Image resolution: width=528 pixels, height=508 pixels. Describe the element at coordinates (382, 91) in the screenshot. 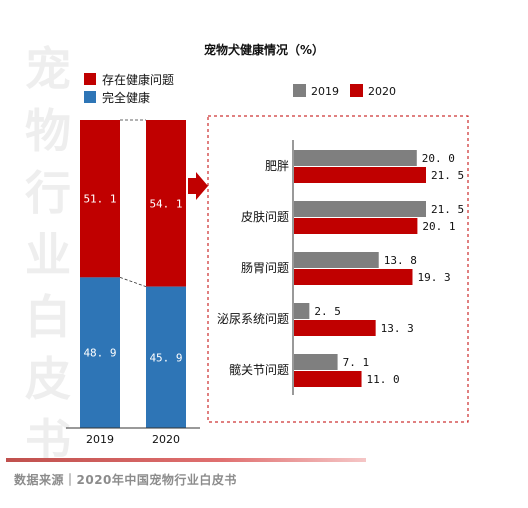

I see `legend-label: 2020` at that location.